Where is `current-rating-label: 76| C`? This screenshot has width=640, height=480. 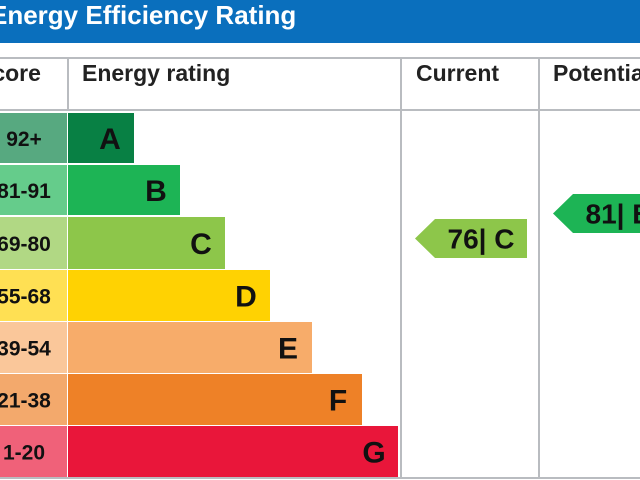
current-rating-label: 76| C is located at coordinates (481, 239).